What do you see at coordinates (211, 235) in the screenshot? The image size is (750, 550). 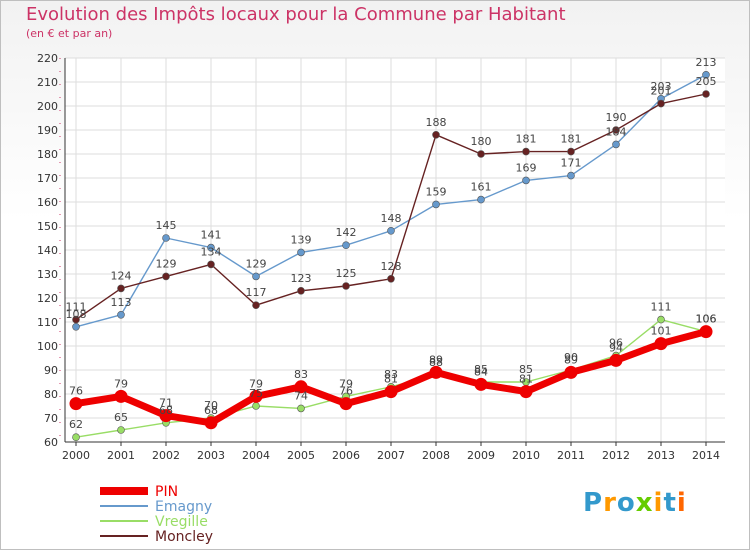 I see `data-label-emagny: 141` at bounding box center [211, 235].